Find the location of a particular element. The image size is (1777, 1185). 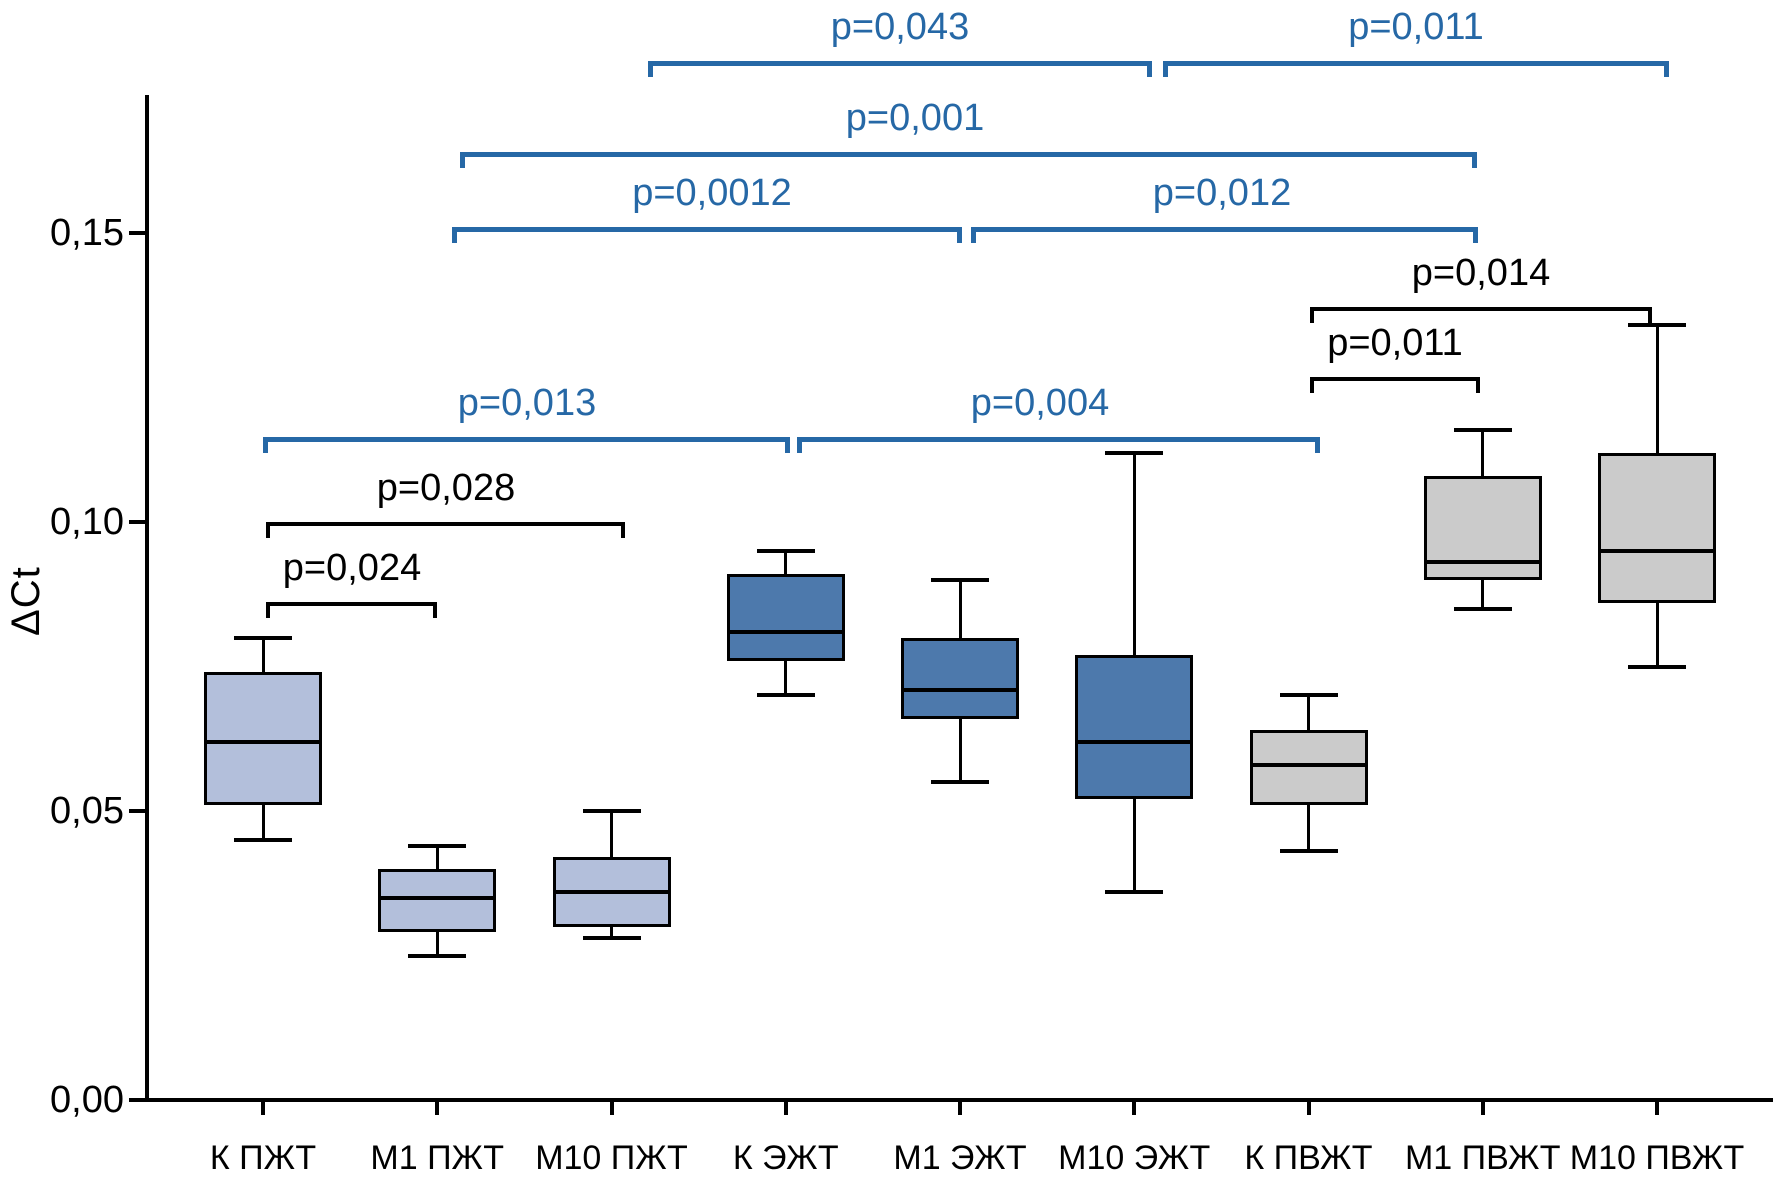

x-category-label: М10 ПВЖТ is located at coordinates (1657, 1158).